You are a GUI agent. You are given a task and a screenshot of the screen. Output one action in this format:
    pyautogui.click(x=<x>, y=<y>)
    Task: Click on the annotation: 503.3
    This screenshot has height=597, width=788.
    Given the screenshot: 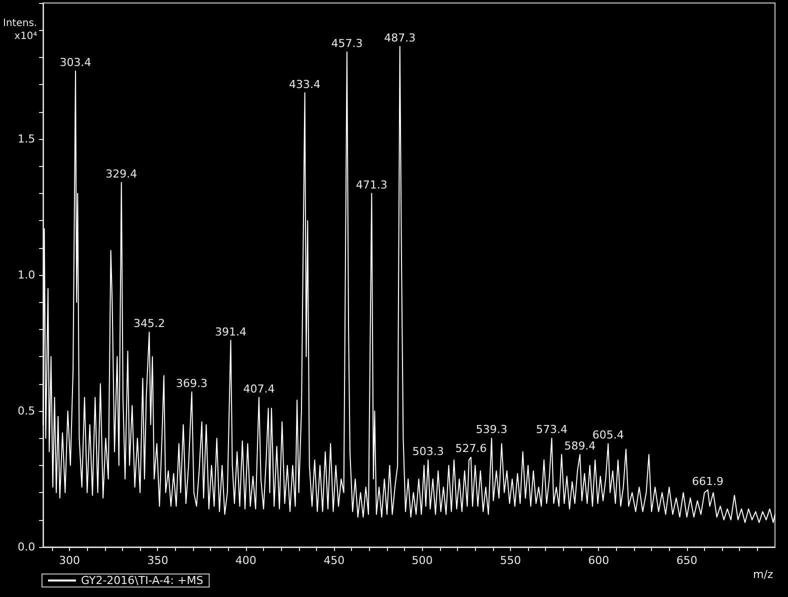 What is the action you would take?
    pyautogui.click(x=428, y=451)
    